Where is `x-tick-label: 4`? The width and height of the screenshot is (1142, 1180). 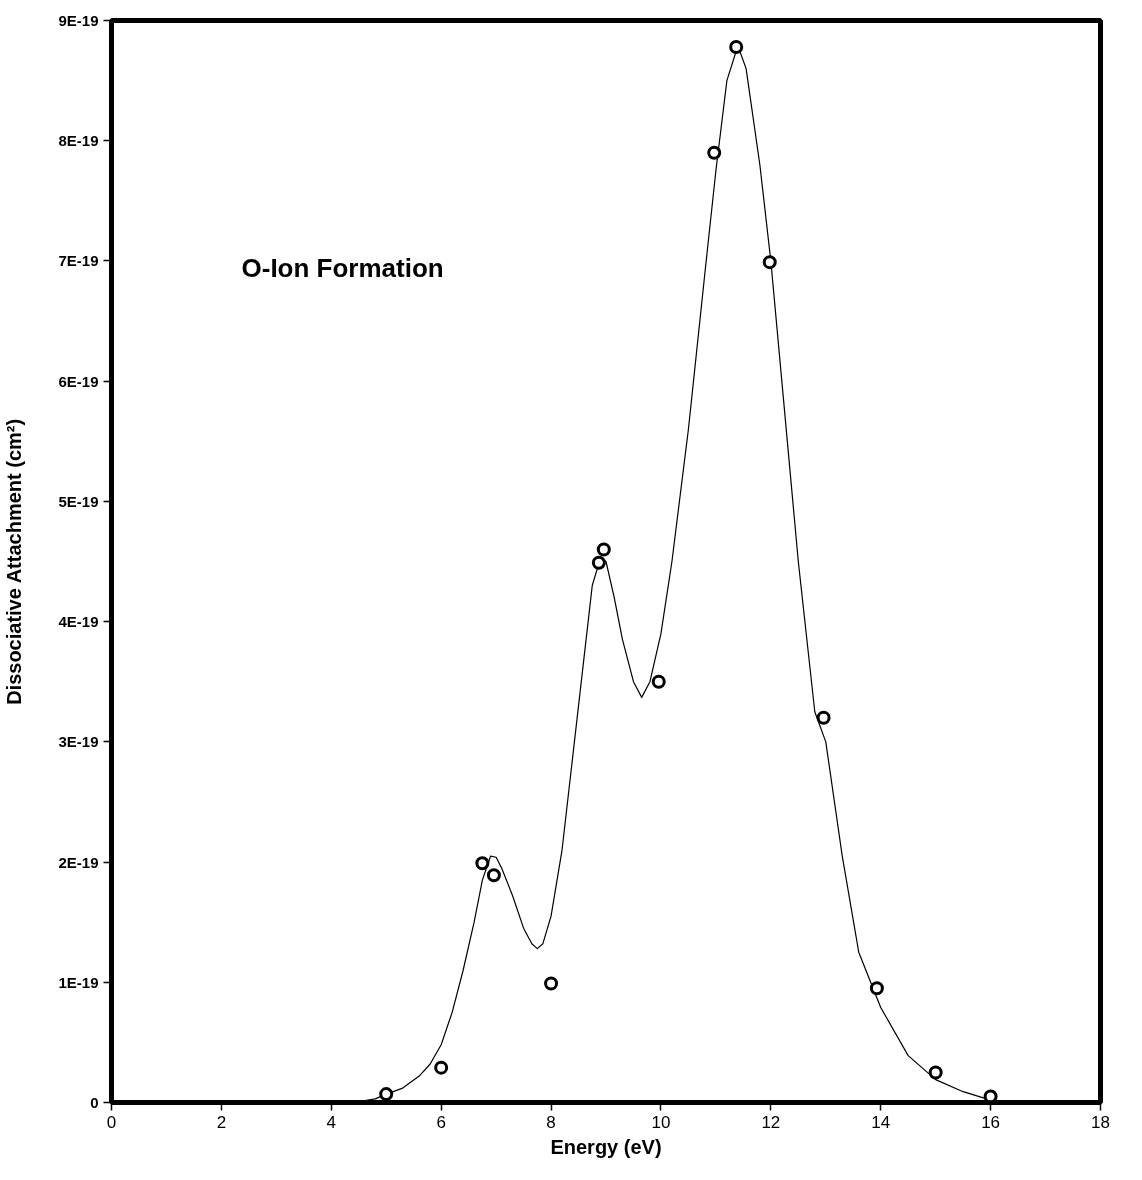
x-tick-label: 4 is located at coordinates (331, 1122).